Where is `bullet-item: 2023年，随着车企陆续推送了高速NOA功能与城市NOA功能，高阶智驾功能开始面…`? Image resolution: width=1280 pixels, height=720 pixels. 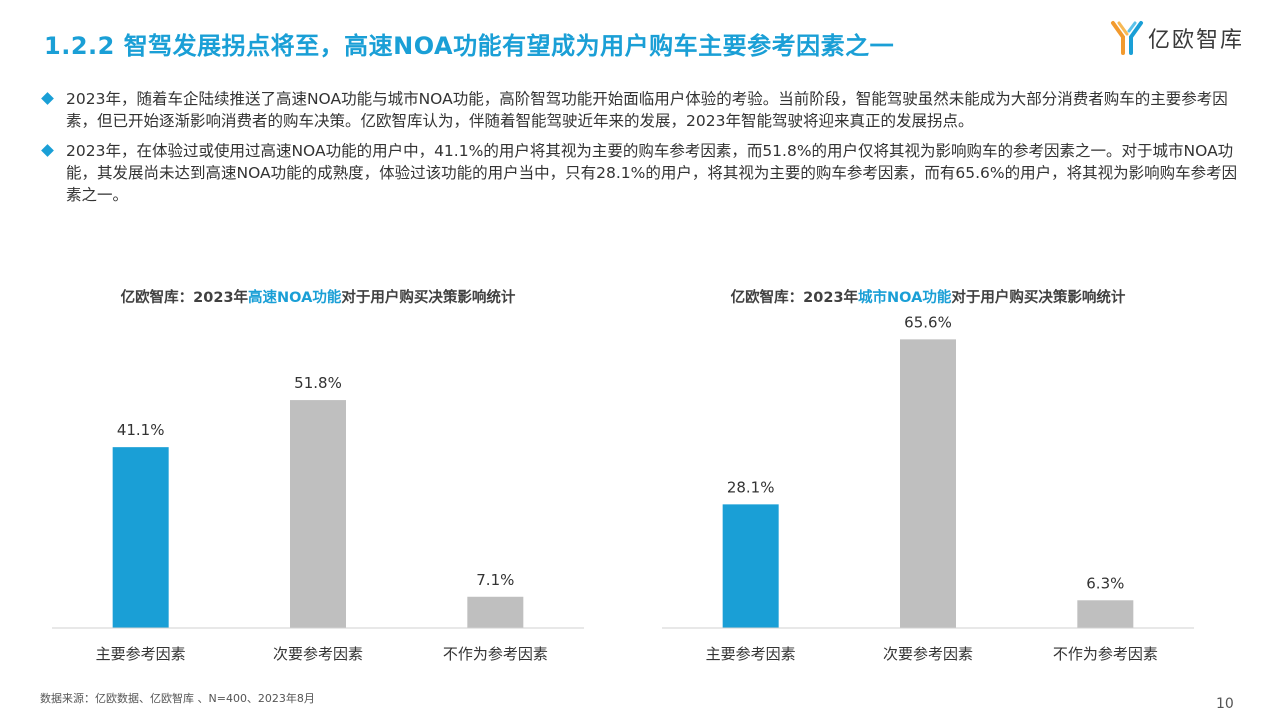
bullet-item: 2023年，随着车企陆续推送了高速NOA功能与城市NOA功能，高阶智驾功能开始面… is located at coordinates (640, 110).